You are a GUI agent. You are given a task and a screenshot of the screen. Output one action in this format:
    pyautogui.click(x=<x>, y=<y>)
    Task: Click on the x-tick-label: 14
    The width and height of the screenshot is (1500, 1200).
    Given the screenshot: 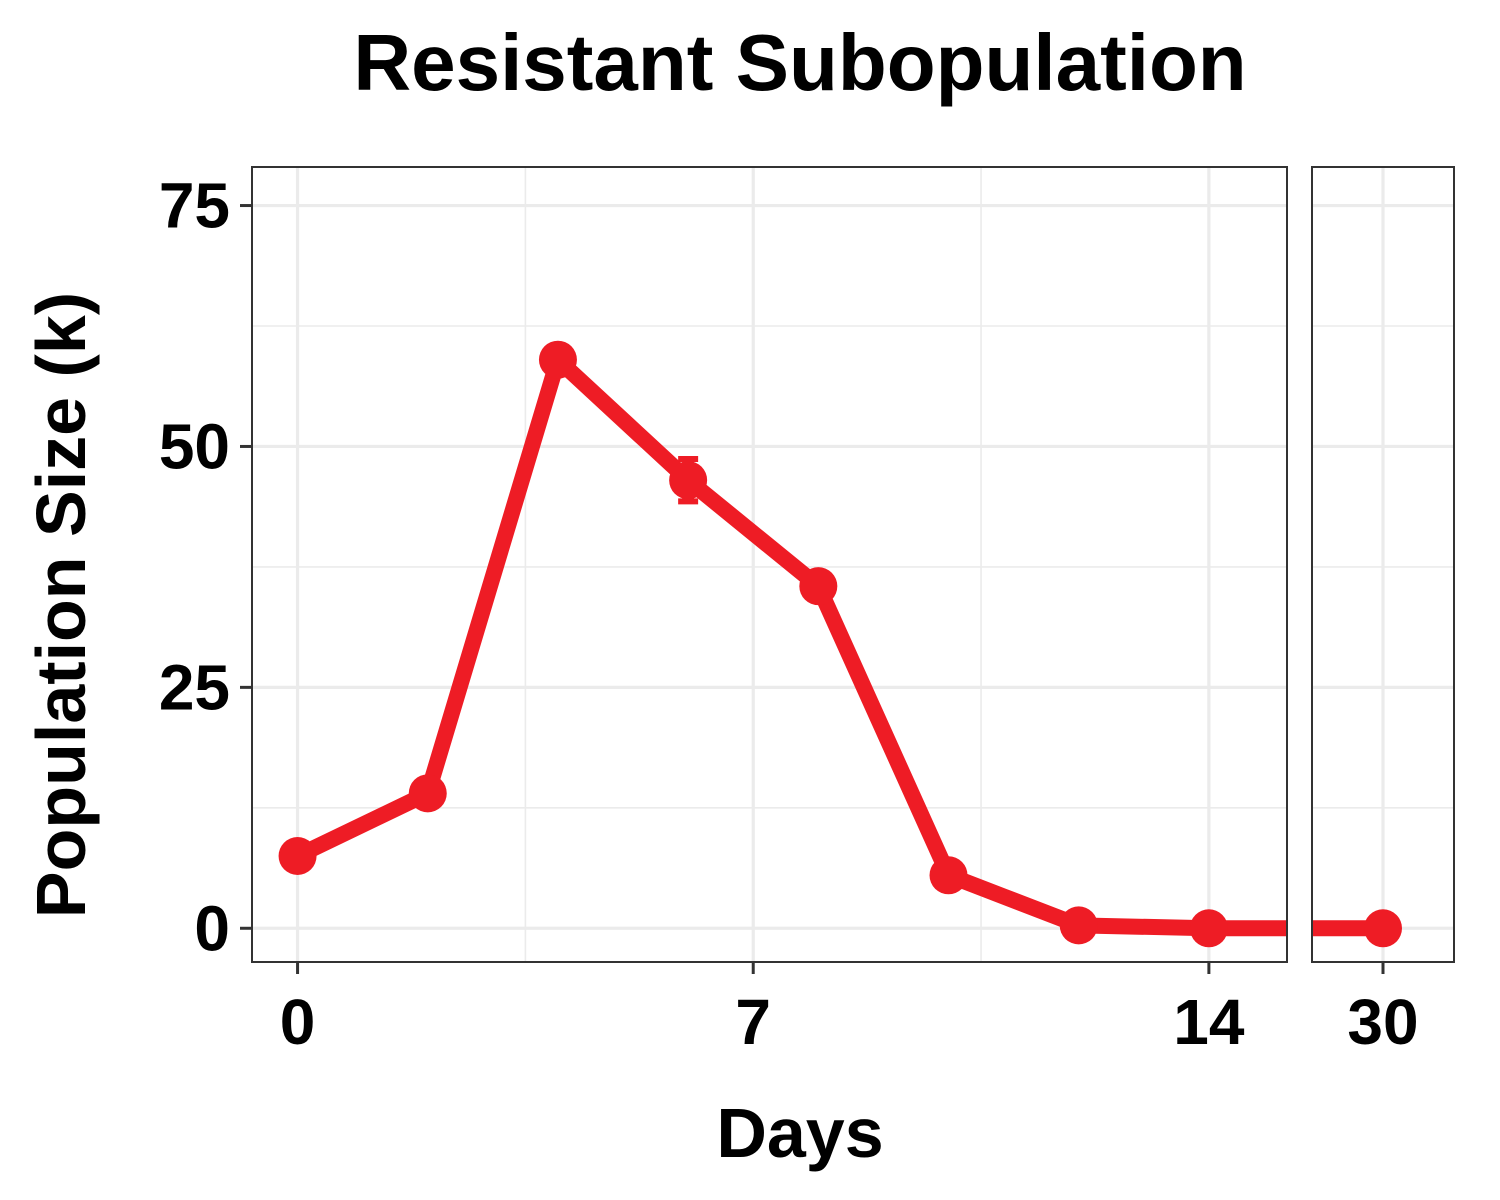 What is the action you would take?
    pyautogui.click(x=1209, y=1022)
    